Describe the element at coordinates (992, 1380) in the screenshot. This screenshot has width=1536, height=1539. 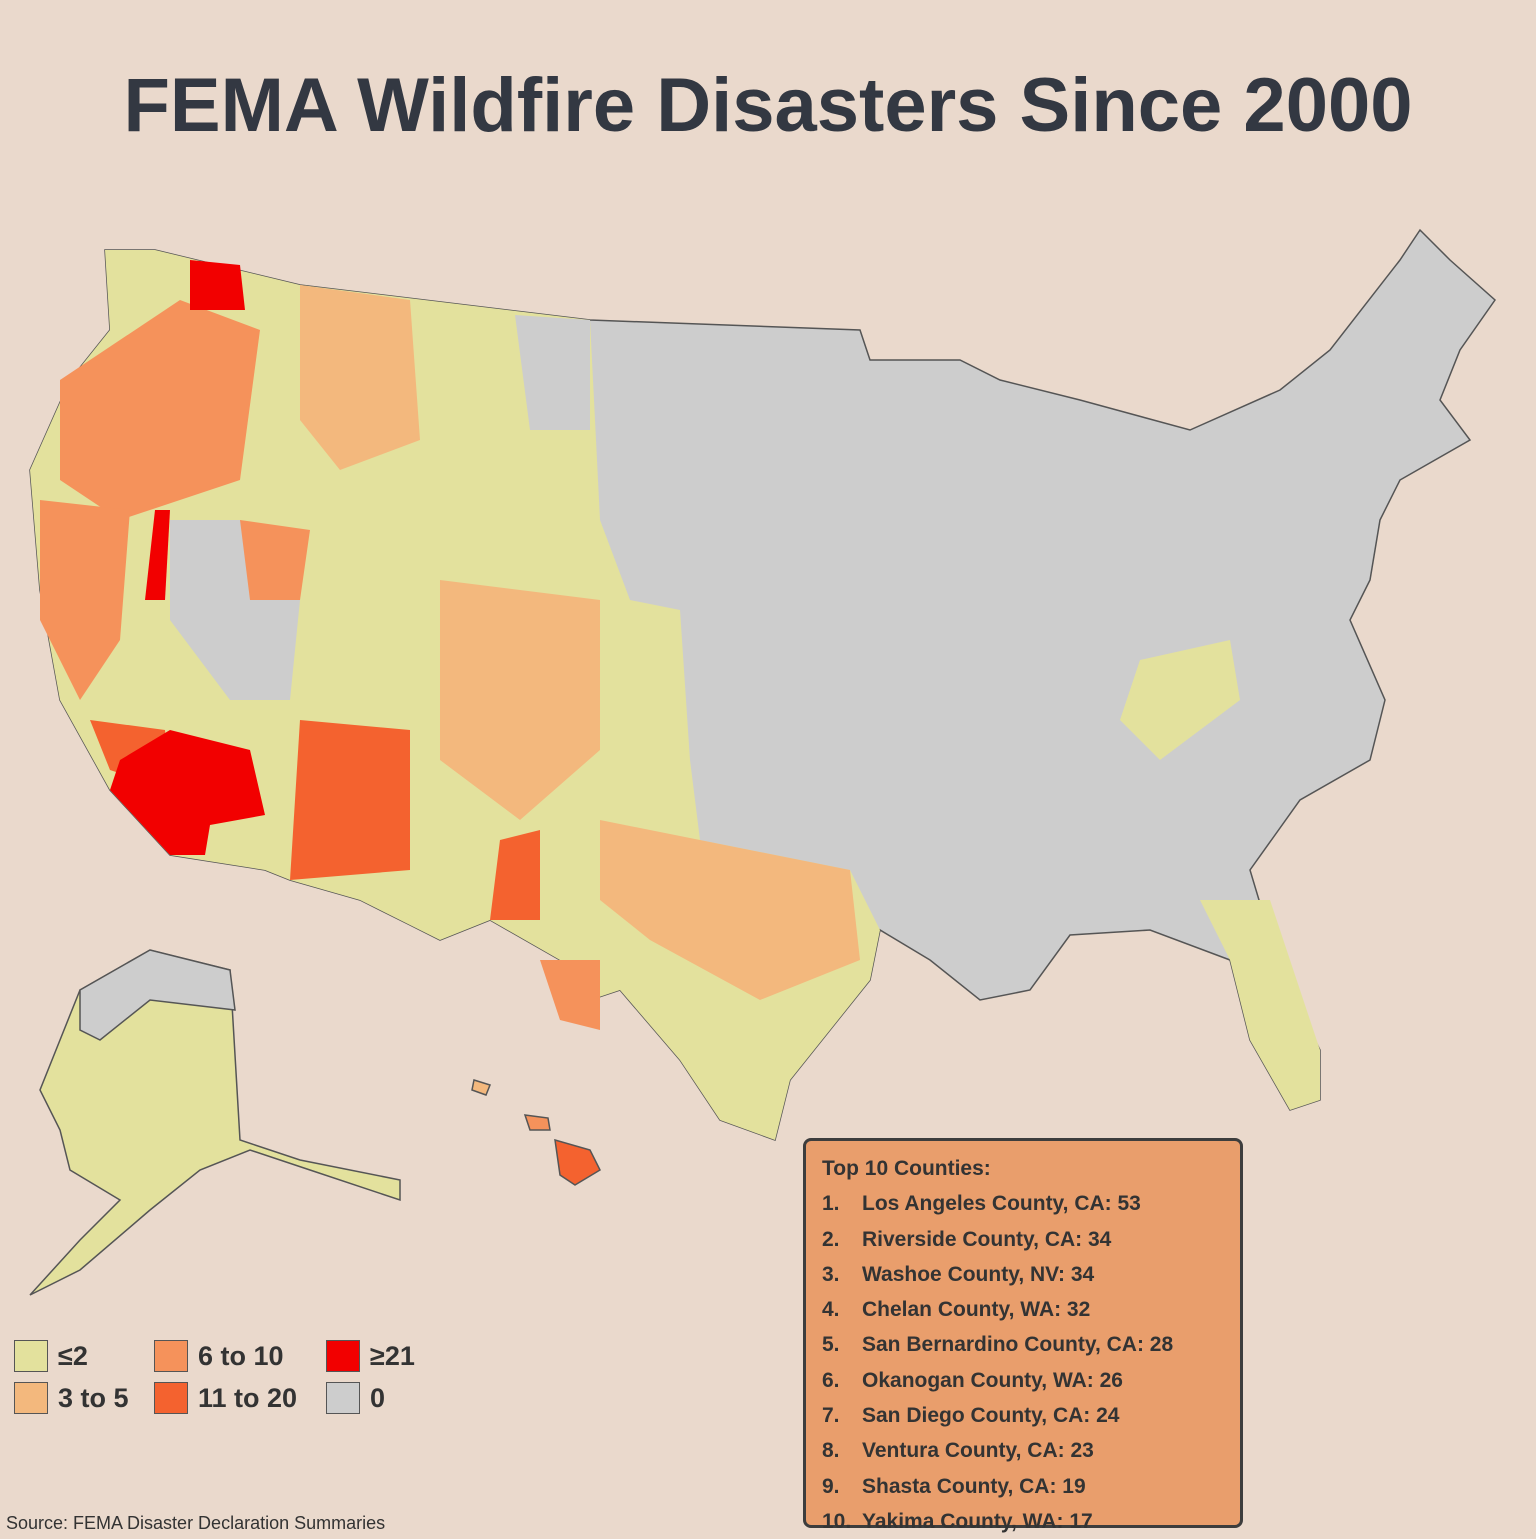
I see `county-text: Okanogan County, WA: 26` at that location.